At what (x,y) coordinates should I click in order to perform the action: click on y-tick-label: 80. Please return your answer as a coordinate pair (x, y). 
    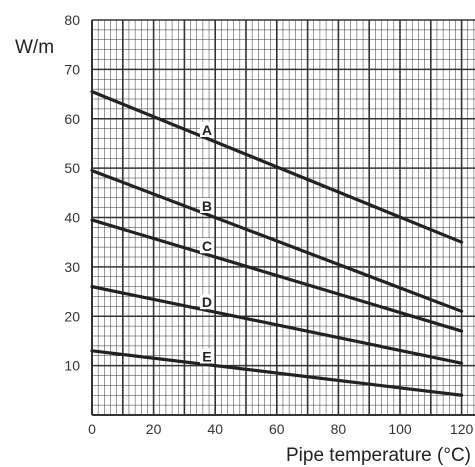
    Looking at the image, I should click on (72, 20).